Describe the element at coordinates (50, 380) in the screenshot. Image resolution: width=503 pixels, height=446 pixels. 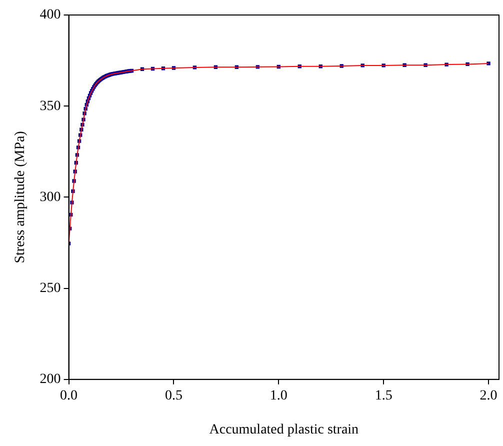
I see `y-tick-label: 200` at that location.